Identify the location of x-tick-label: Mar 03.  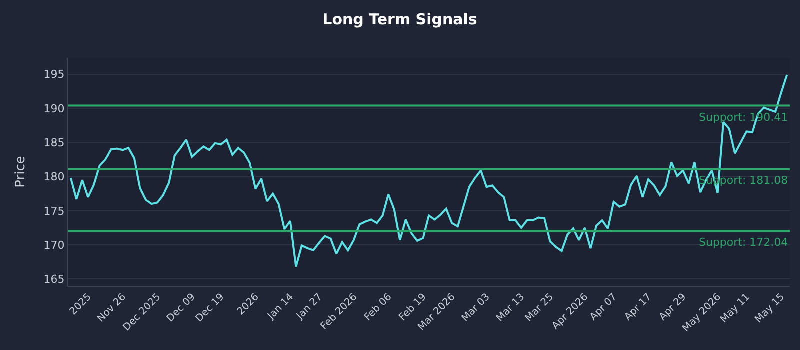
(476, 308).